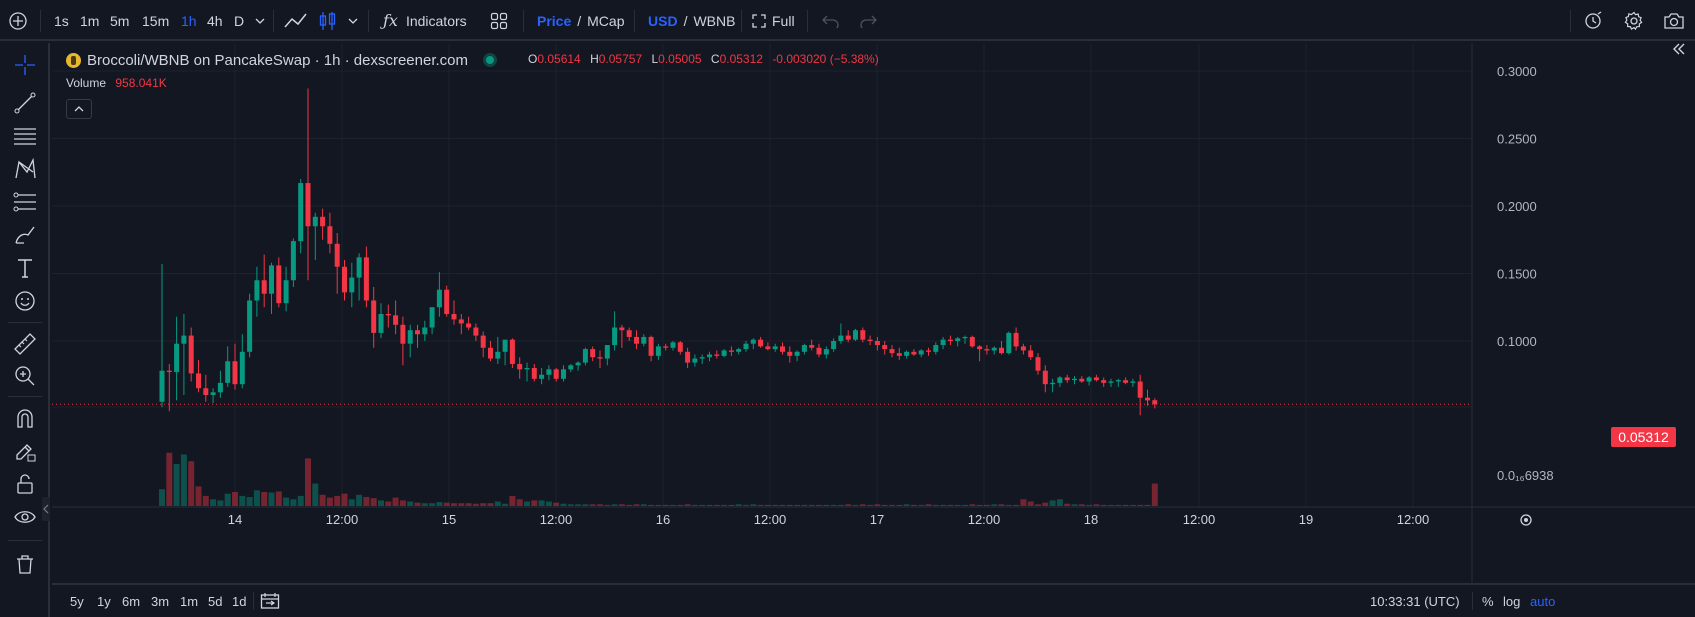  I want to click on collapse-legend-button, so click(79, 109).